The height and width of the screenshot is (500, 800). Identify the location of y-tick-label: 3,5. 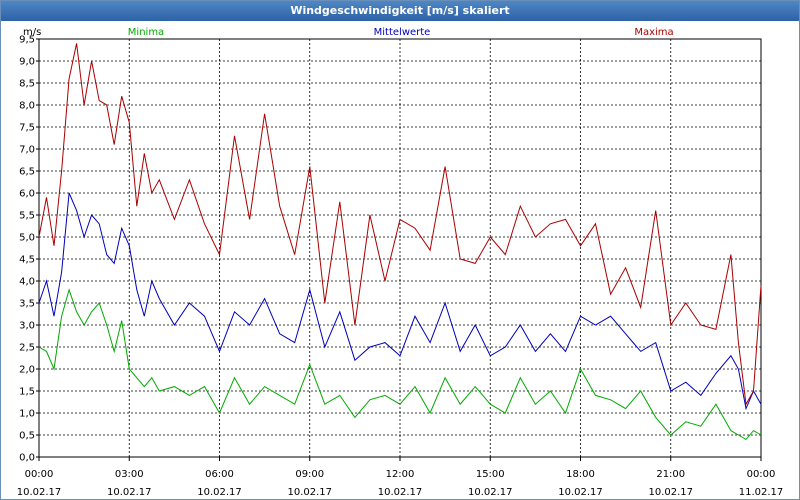
(27, 304).